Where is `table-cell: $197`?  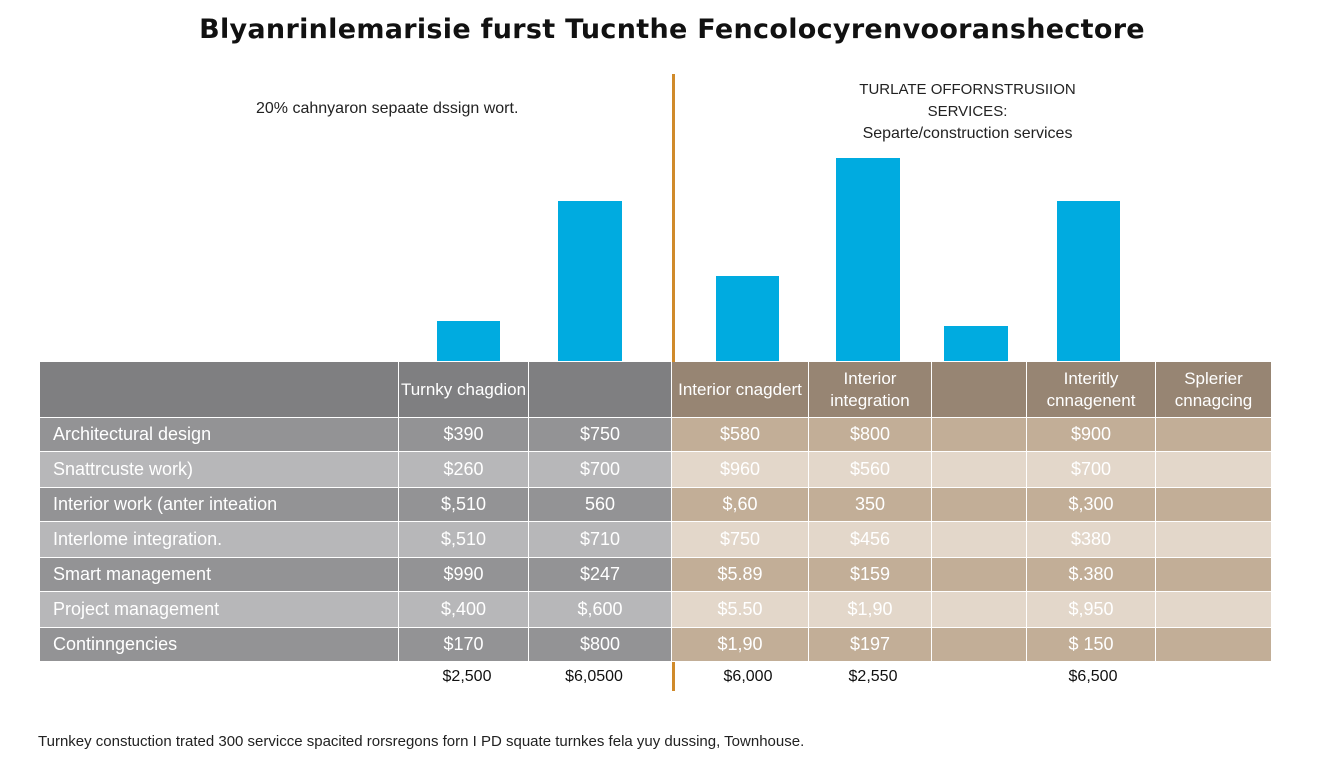 table-cell: $197 is located at coordinates (870, 644).